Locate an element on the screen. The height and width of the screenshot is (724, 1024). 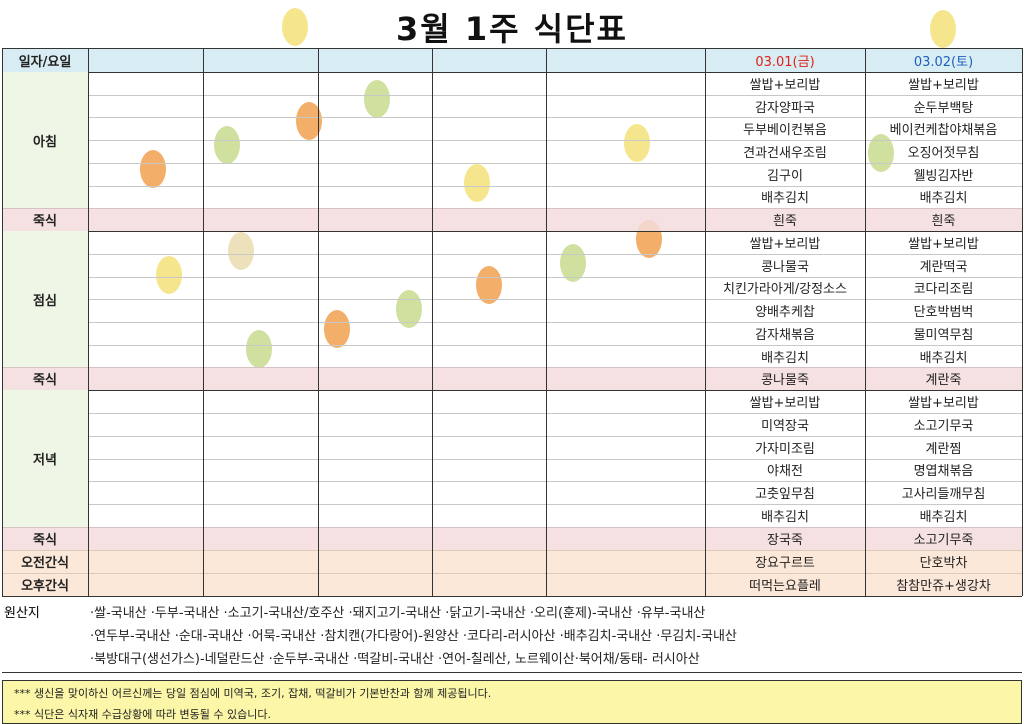
menu-item: 감자채볶음 is located at coordinates (785, 335).